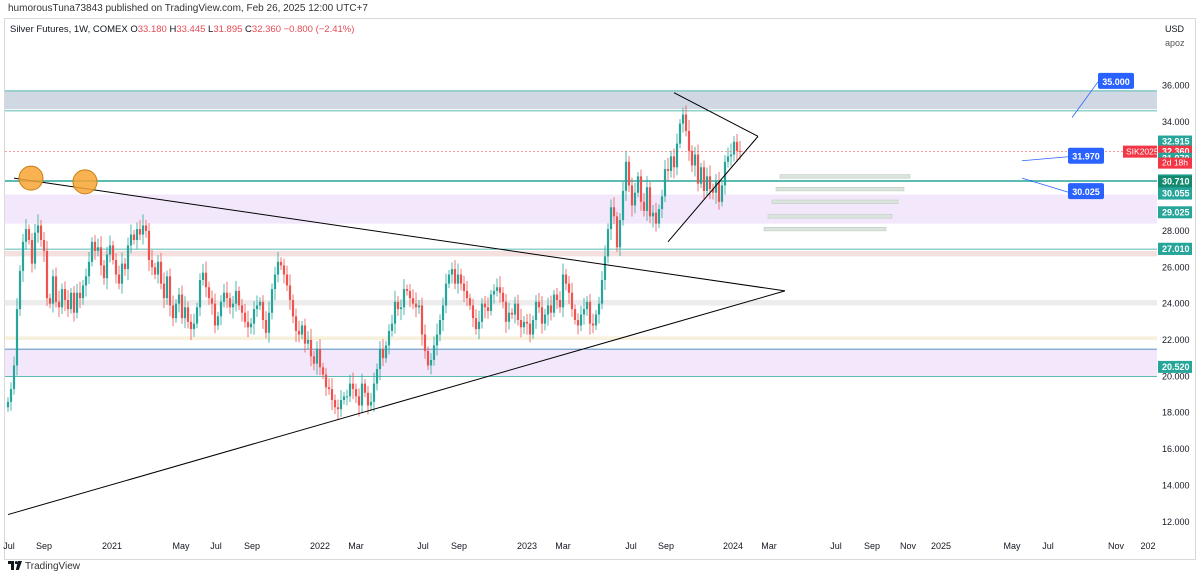 The height and width of the screenshot is (578, 1200). Describe the element at coordinates (1175, 366) in the screenshot. I see `price-axis-label-bg` at that location.